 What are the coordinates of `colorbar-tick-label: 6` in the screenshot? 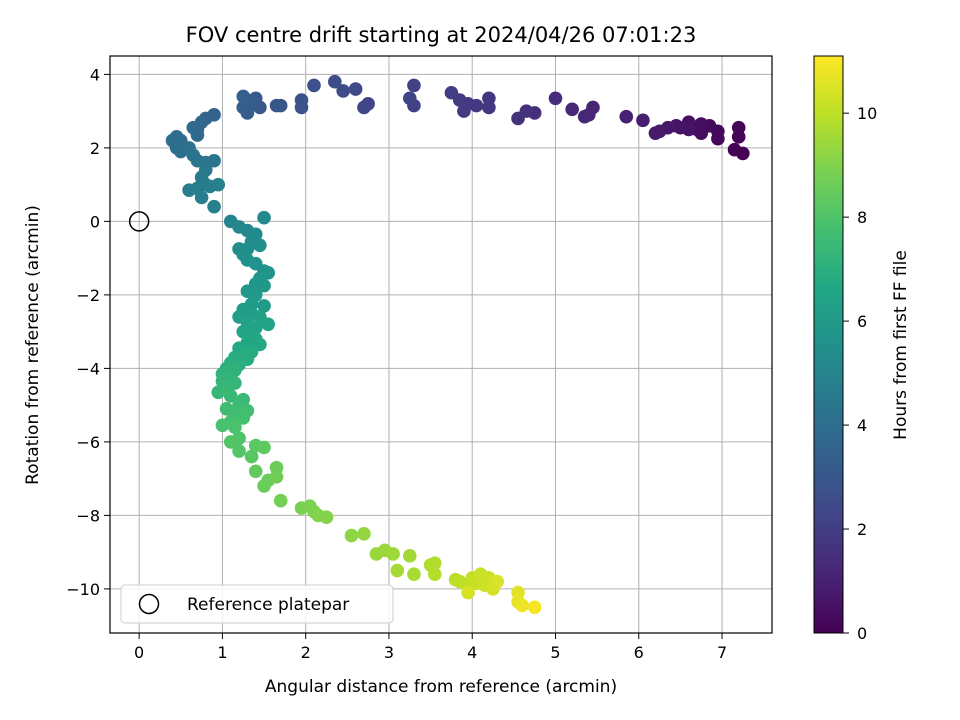 It's located at (862, 321).